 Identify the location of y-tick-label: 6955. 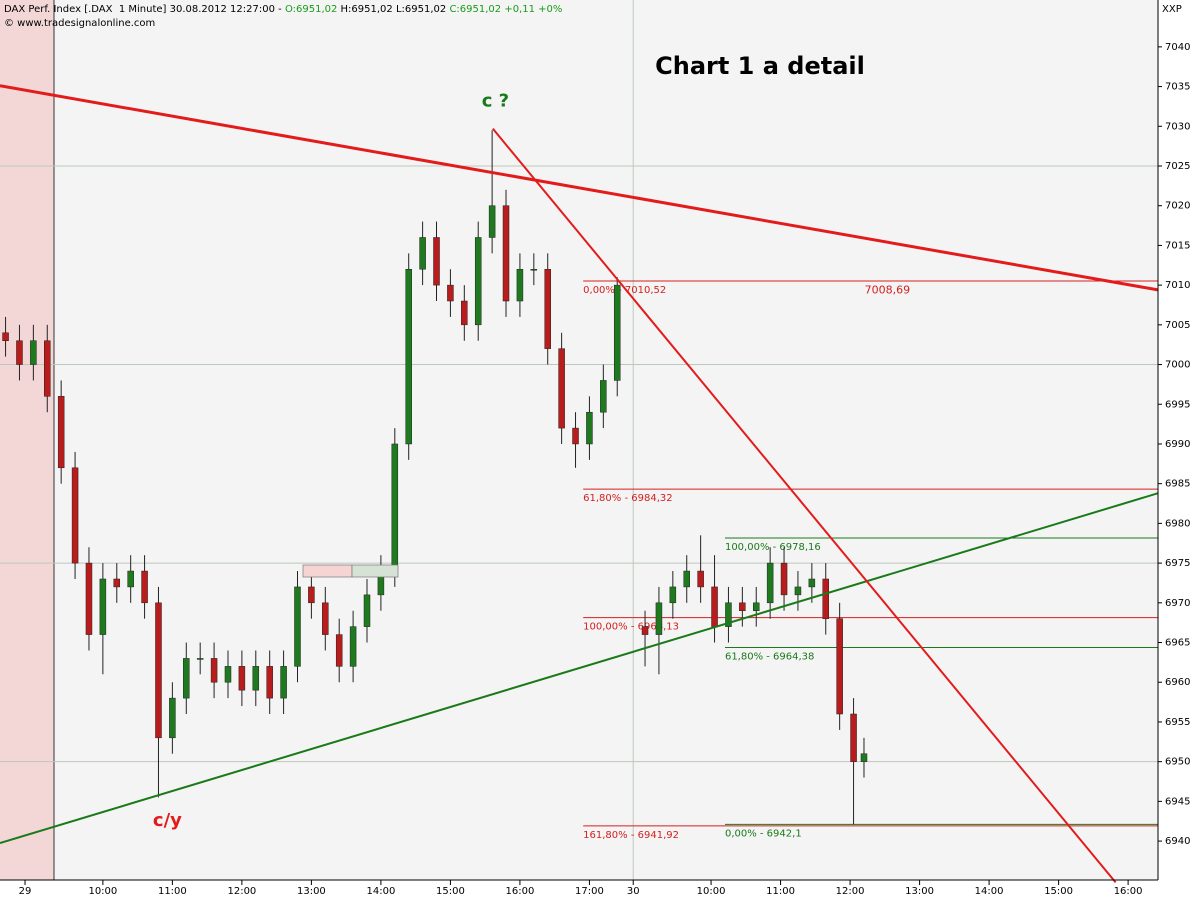
(1177, 722).